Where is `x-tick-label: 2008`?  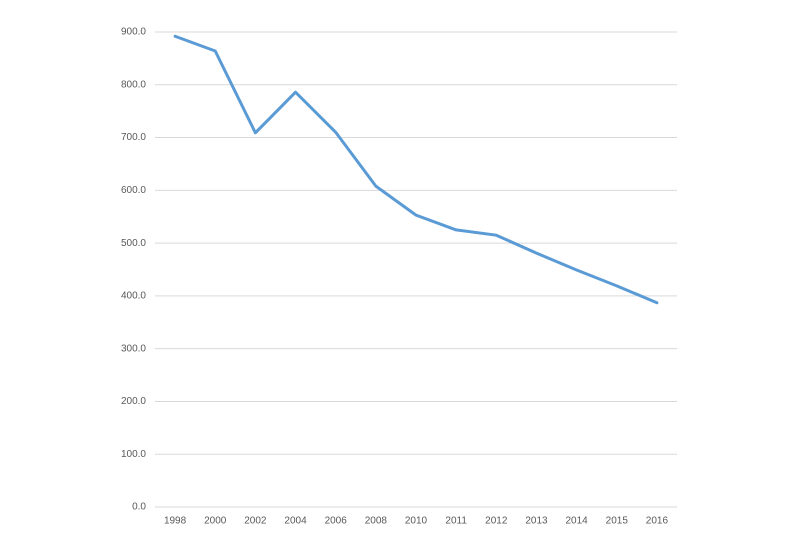
x-tick-label: 2008 is located at coordinates (376, 521).